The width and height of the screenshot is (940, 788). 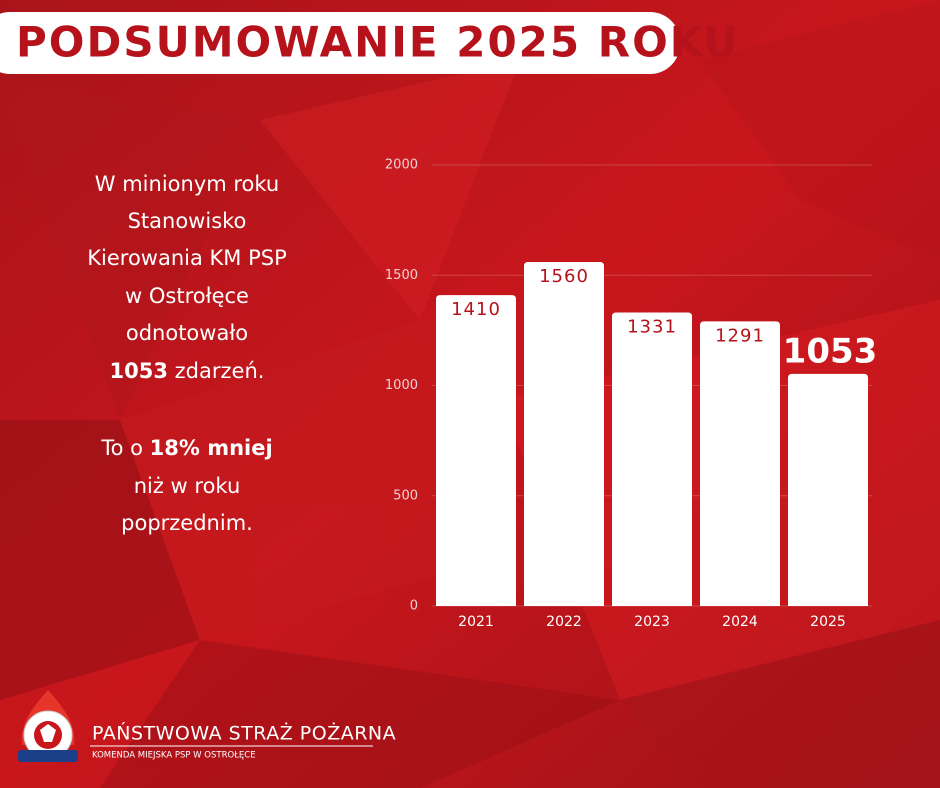 I want to click on summary-text: W minionym roku, so click(x=187, y=184).